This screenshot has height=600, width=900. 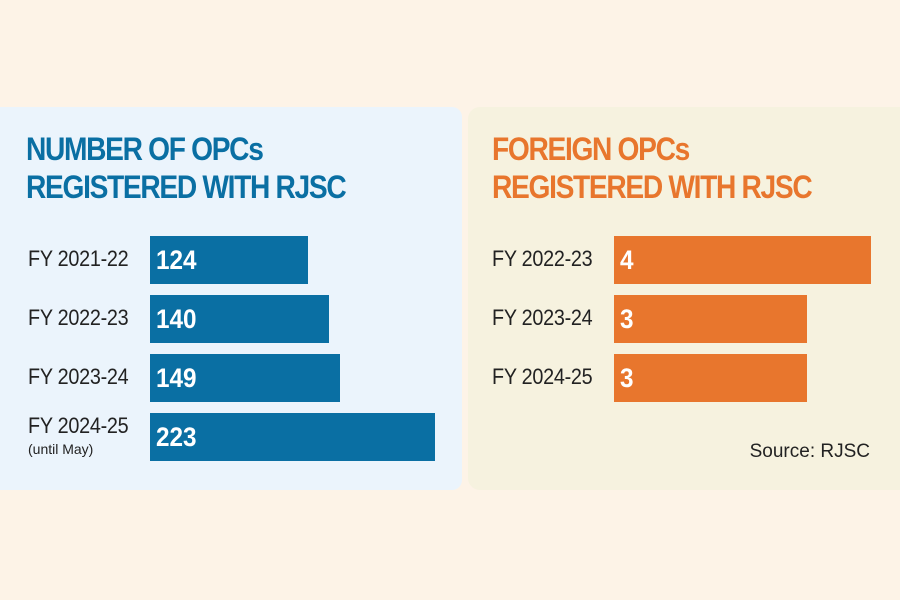 I want to click on value-label: 140, so click(x=176, y=319).